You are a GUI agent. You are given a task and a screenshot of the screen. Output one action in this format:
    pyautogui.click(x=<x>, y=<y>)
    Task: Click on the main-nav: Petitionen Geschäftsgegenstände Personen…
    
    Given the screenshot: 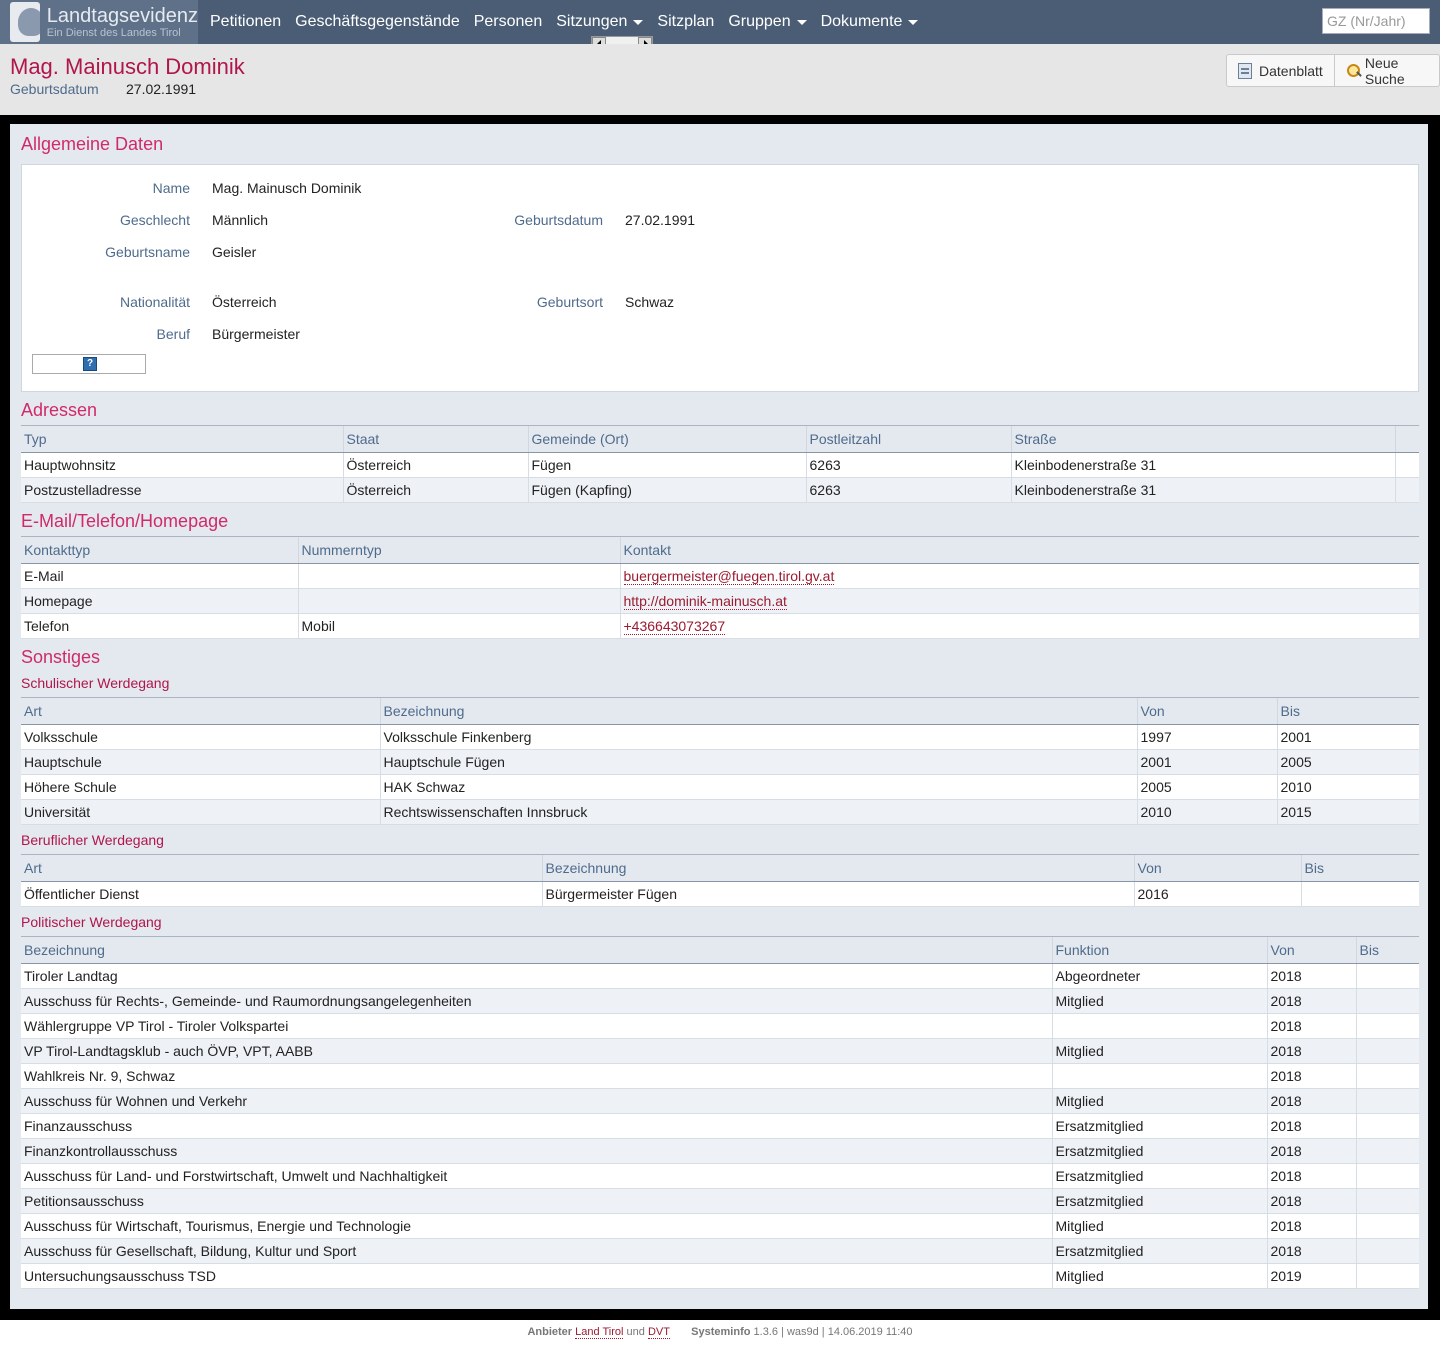 What is the action you would take?
    pyautogui.click(x=571, y=22)
    